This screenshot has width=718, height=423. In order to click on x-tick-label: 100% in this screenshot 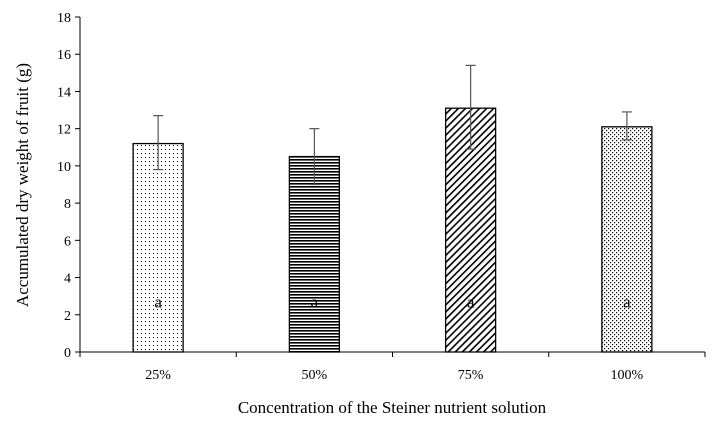, I will do `click(627, 375)`.